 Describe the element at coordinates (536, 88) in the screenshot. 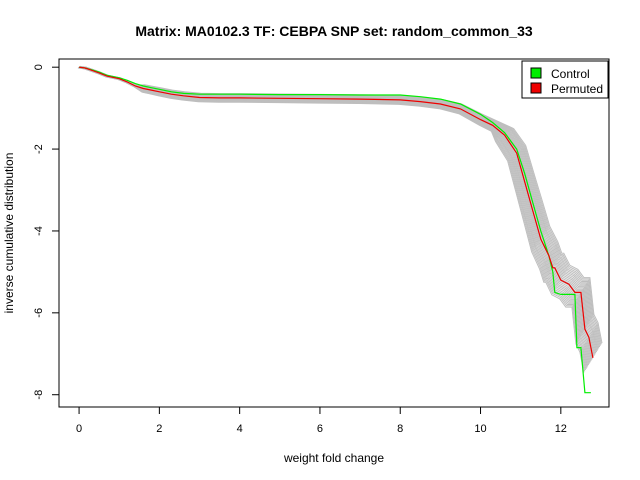

I see `legend-swatch-permuted` at that location.